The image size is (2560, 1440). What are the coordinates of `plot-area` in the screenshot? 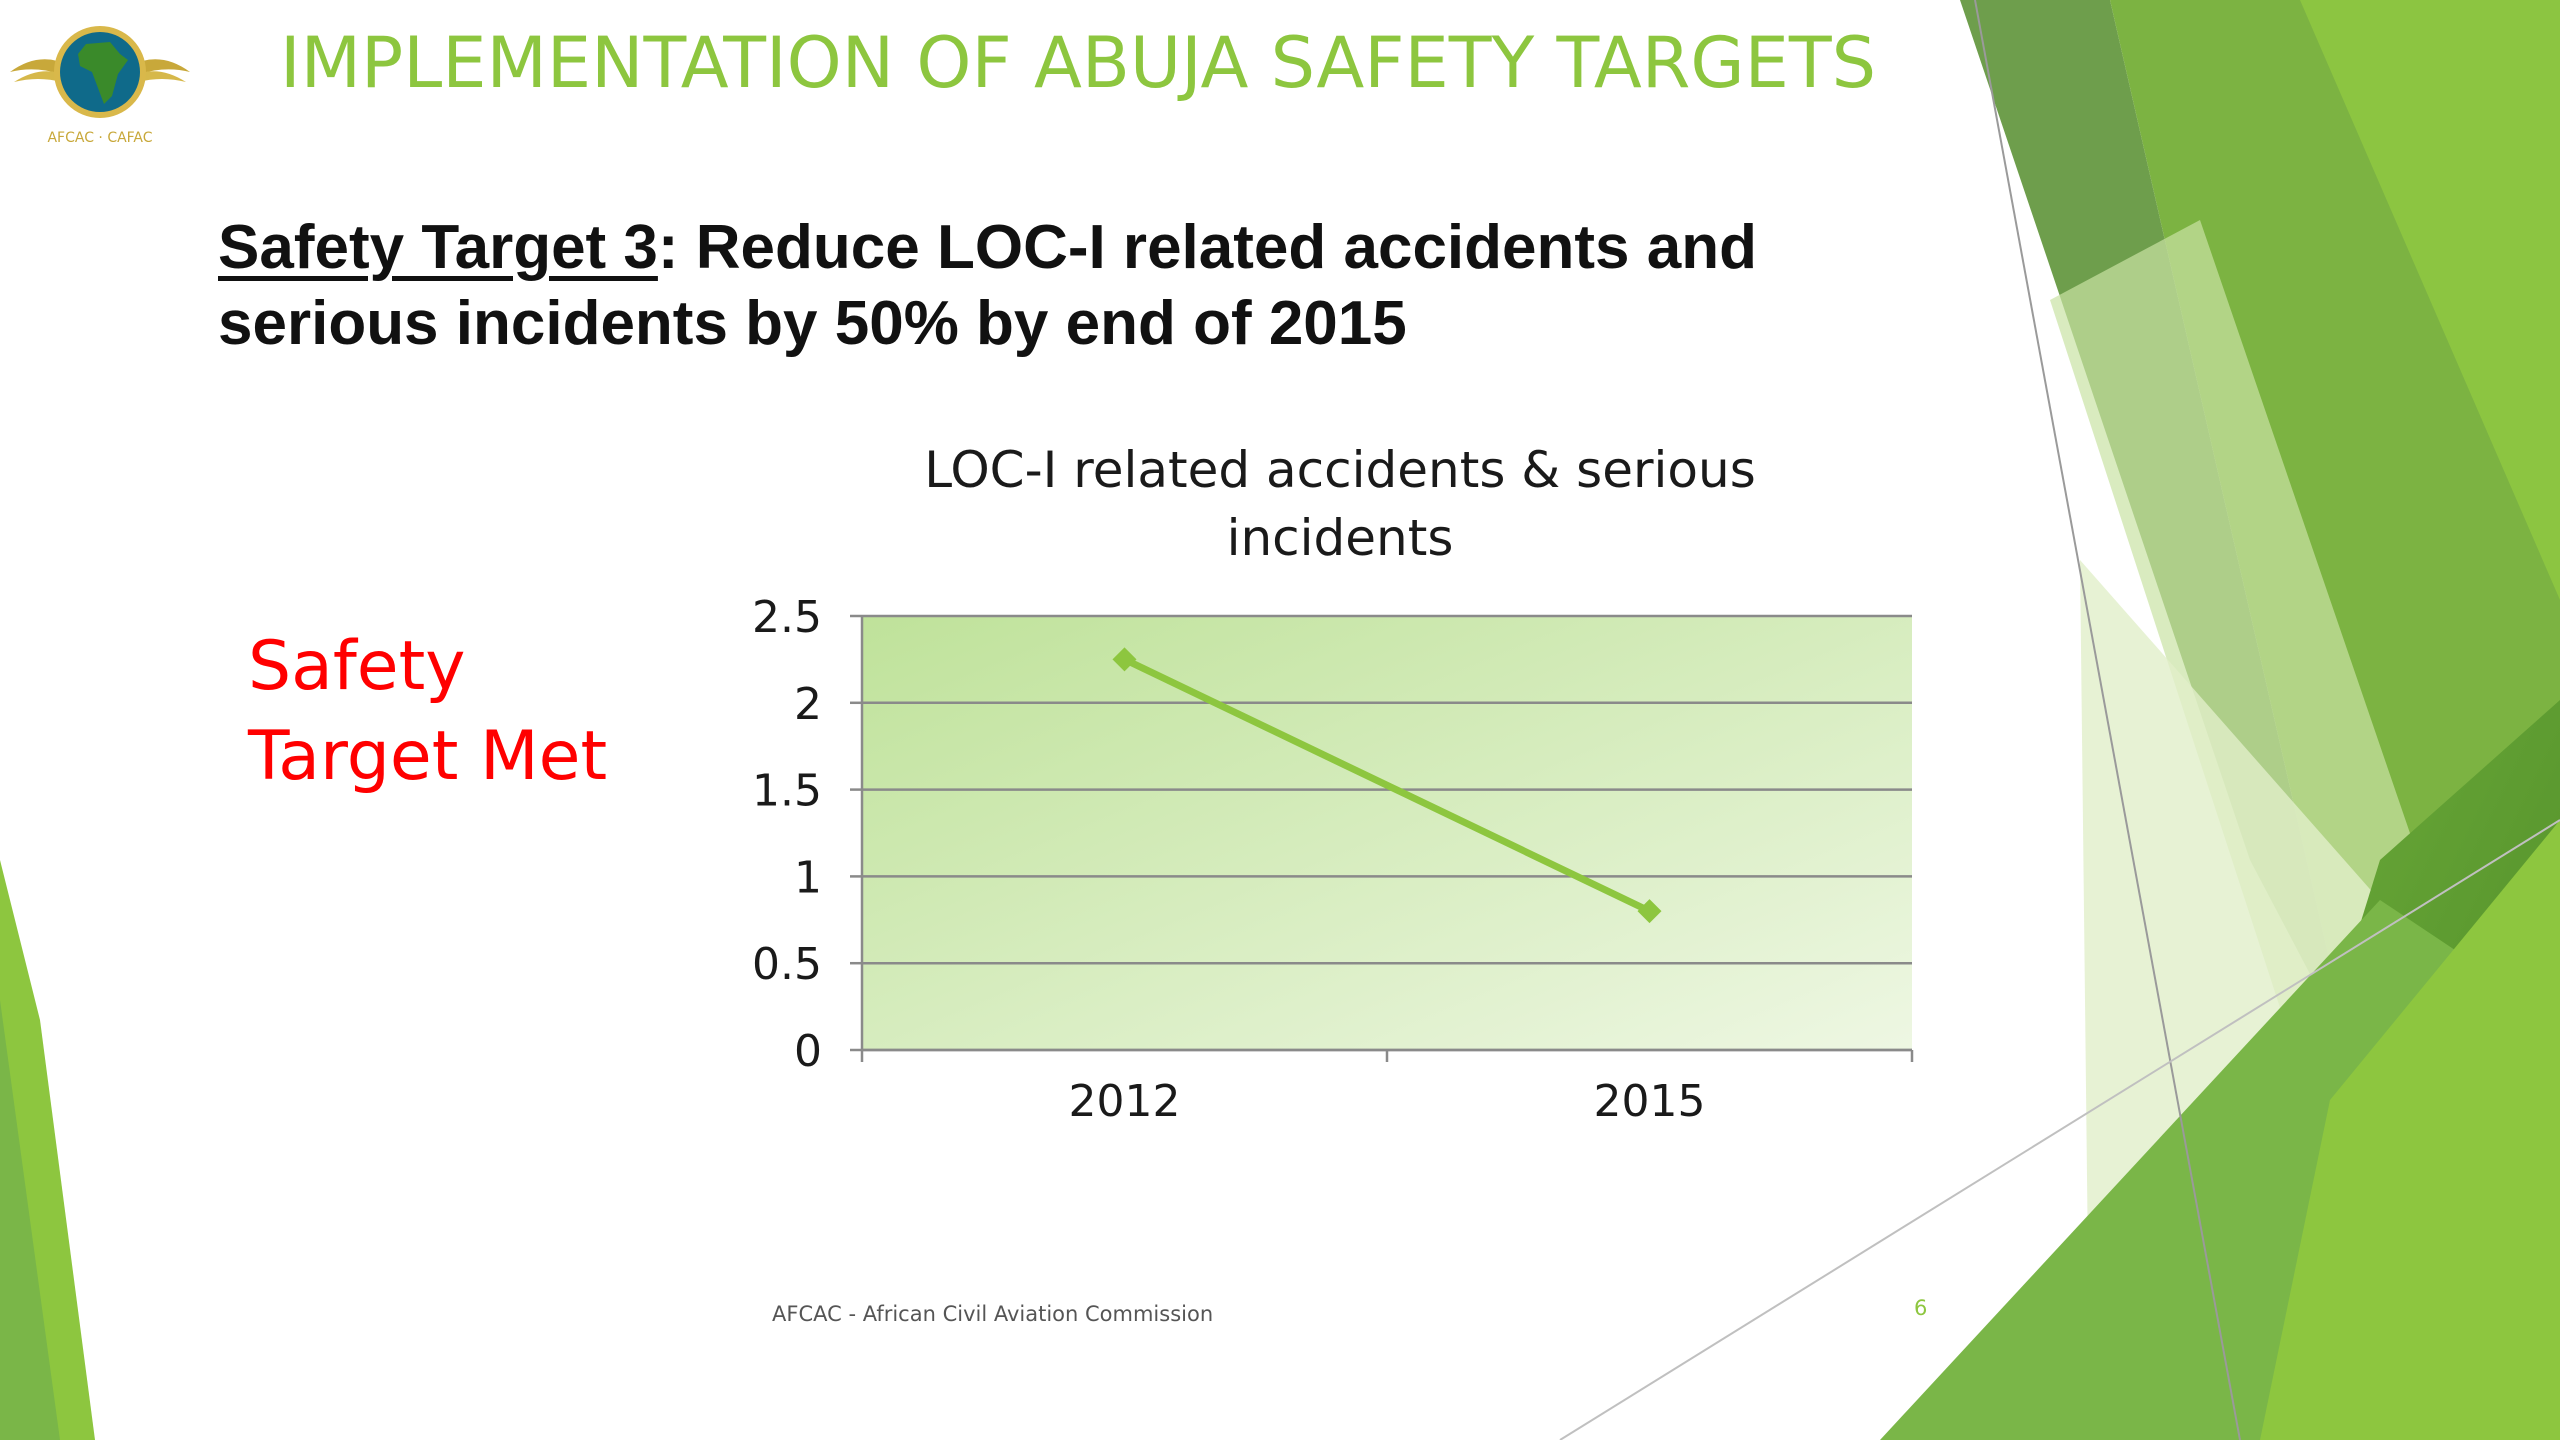 It's located at (1387, 833).